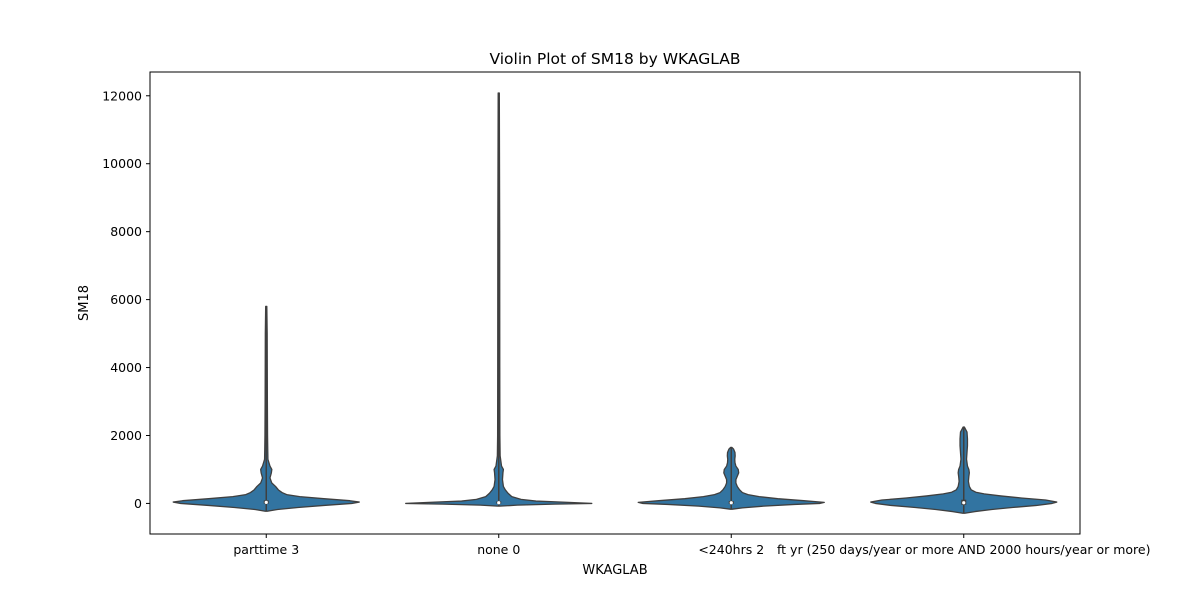 The width and height of the screenshot is (1200, 600). I want to click on y-tick-label: 10000, so click(122, 163).